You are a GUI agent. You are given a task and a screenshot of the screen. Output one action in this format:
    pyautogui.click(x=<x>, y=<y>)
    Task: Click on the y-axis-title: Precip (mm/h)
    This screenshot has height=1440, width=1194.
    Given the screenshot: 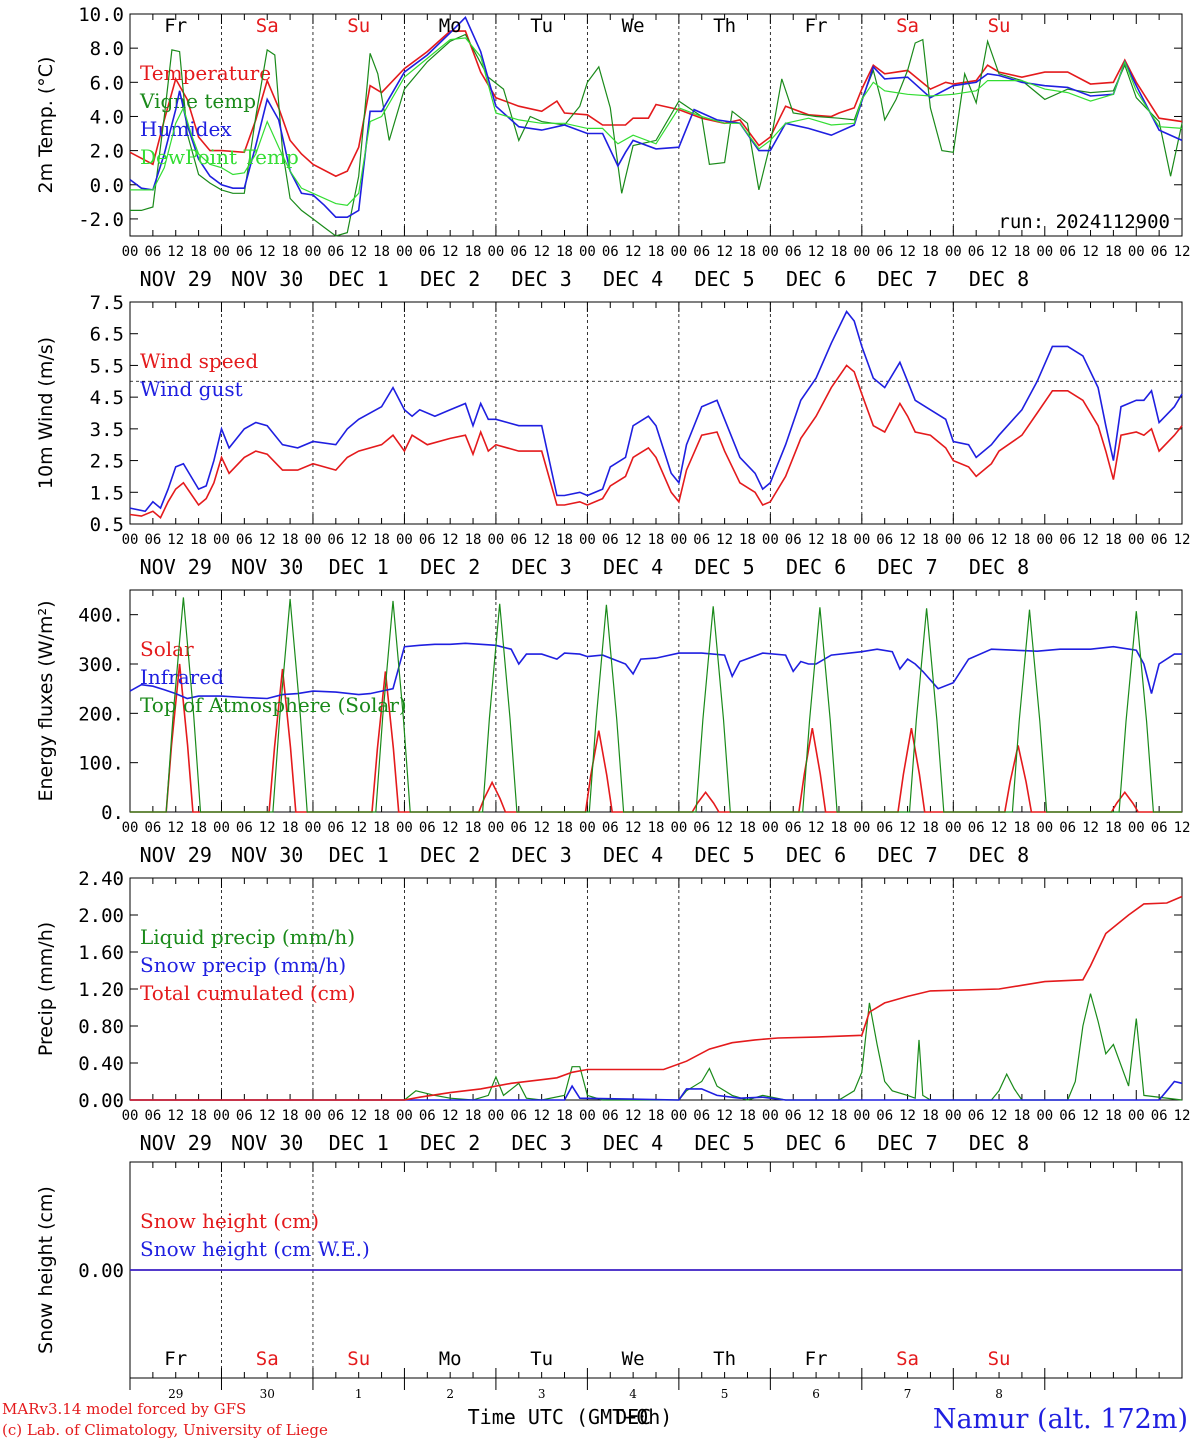 What is the action you would take?
    pyautogui.click(x=46, y=989)
    